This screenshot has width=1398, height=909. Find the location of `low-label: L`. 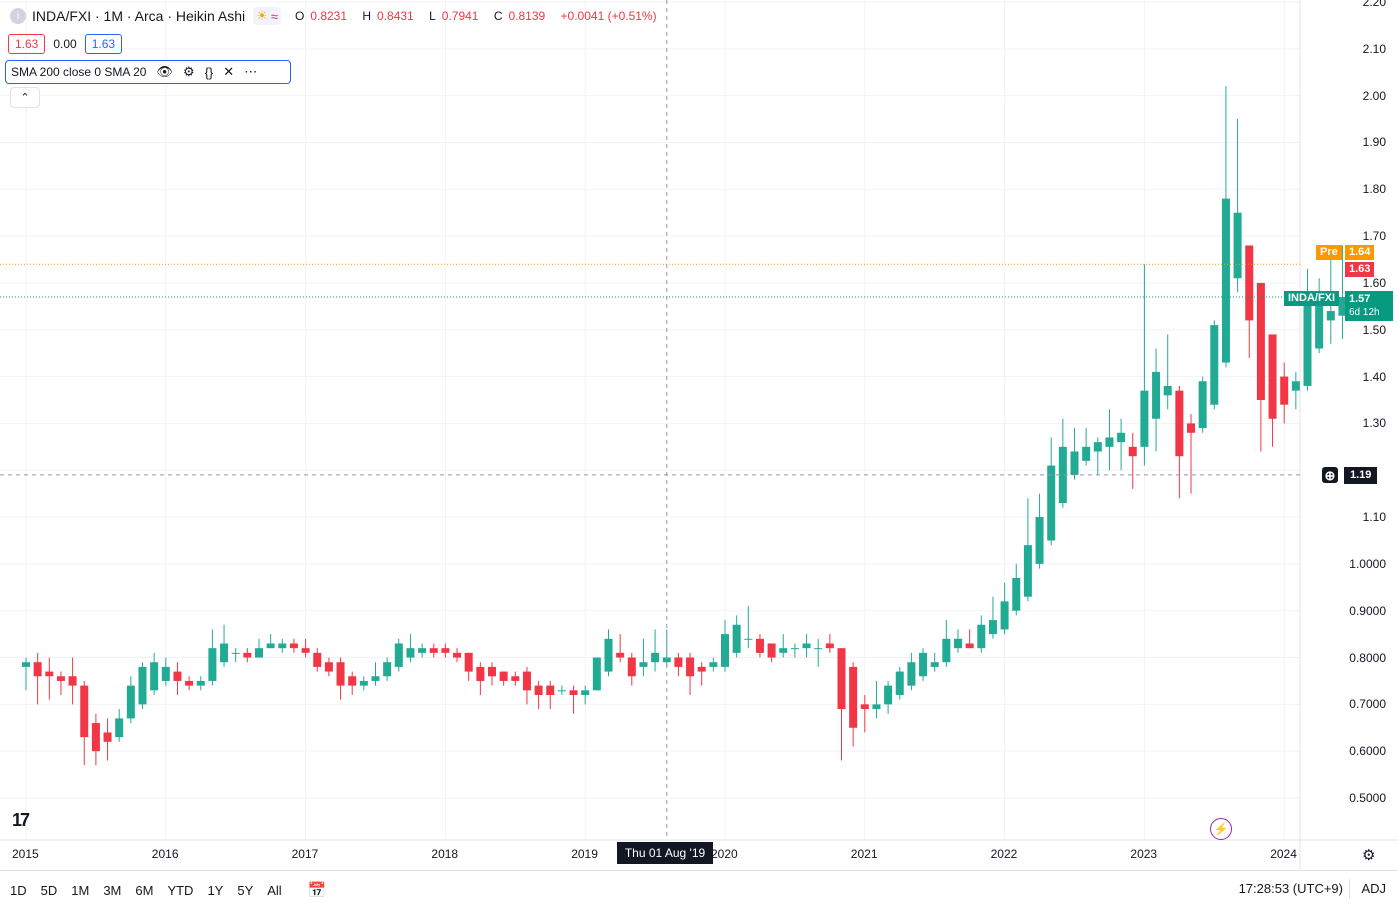

low-label: L is located at coordinates (432, 16).